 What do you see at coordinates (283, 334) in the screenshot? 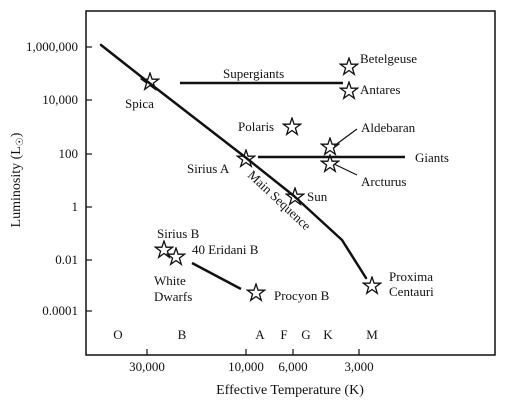
I see `spectral-class-f: F` at bounding box center [283, 334].